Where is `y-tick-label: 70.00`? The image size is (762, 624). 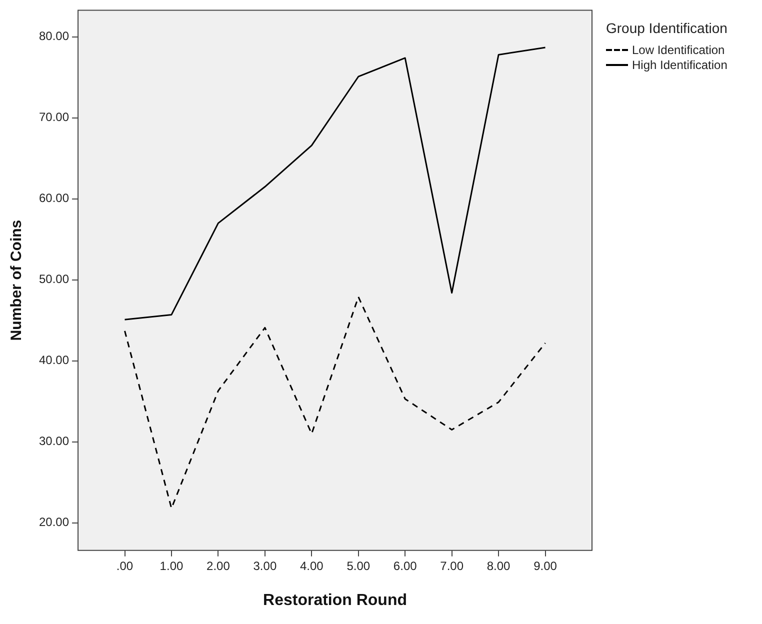
y-tick-label: 70.00 is located at coordinates (54, 117).